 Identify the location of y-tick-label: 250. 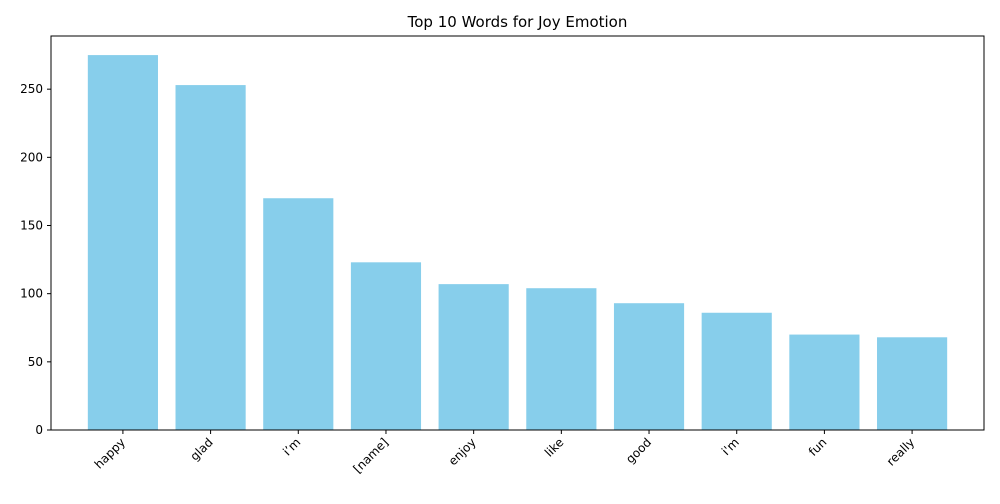
(31, 89).